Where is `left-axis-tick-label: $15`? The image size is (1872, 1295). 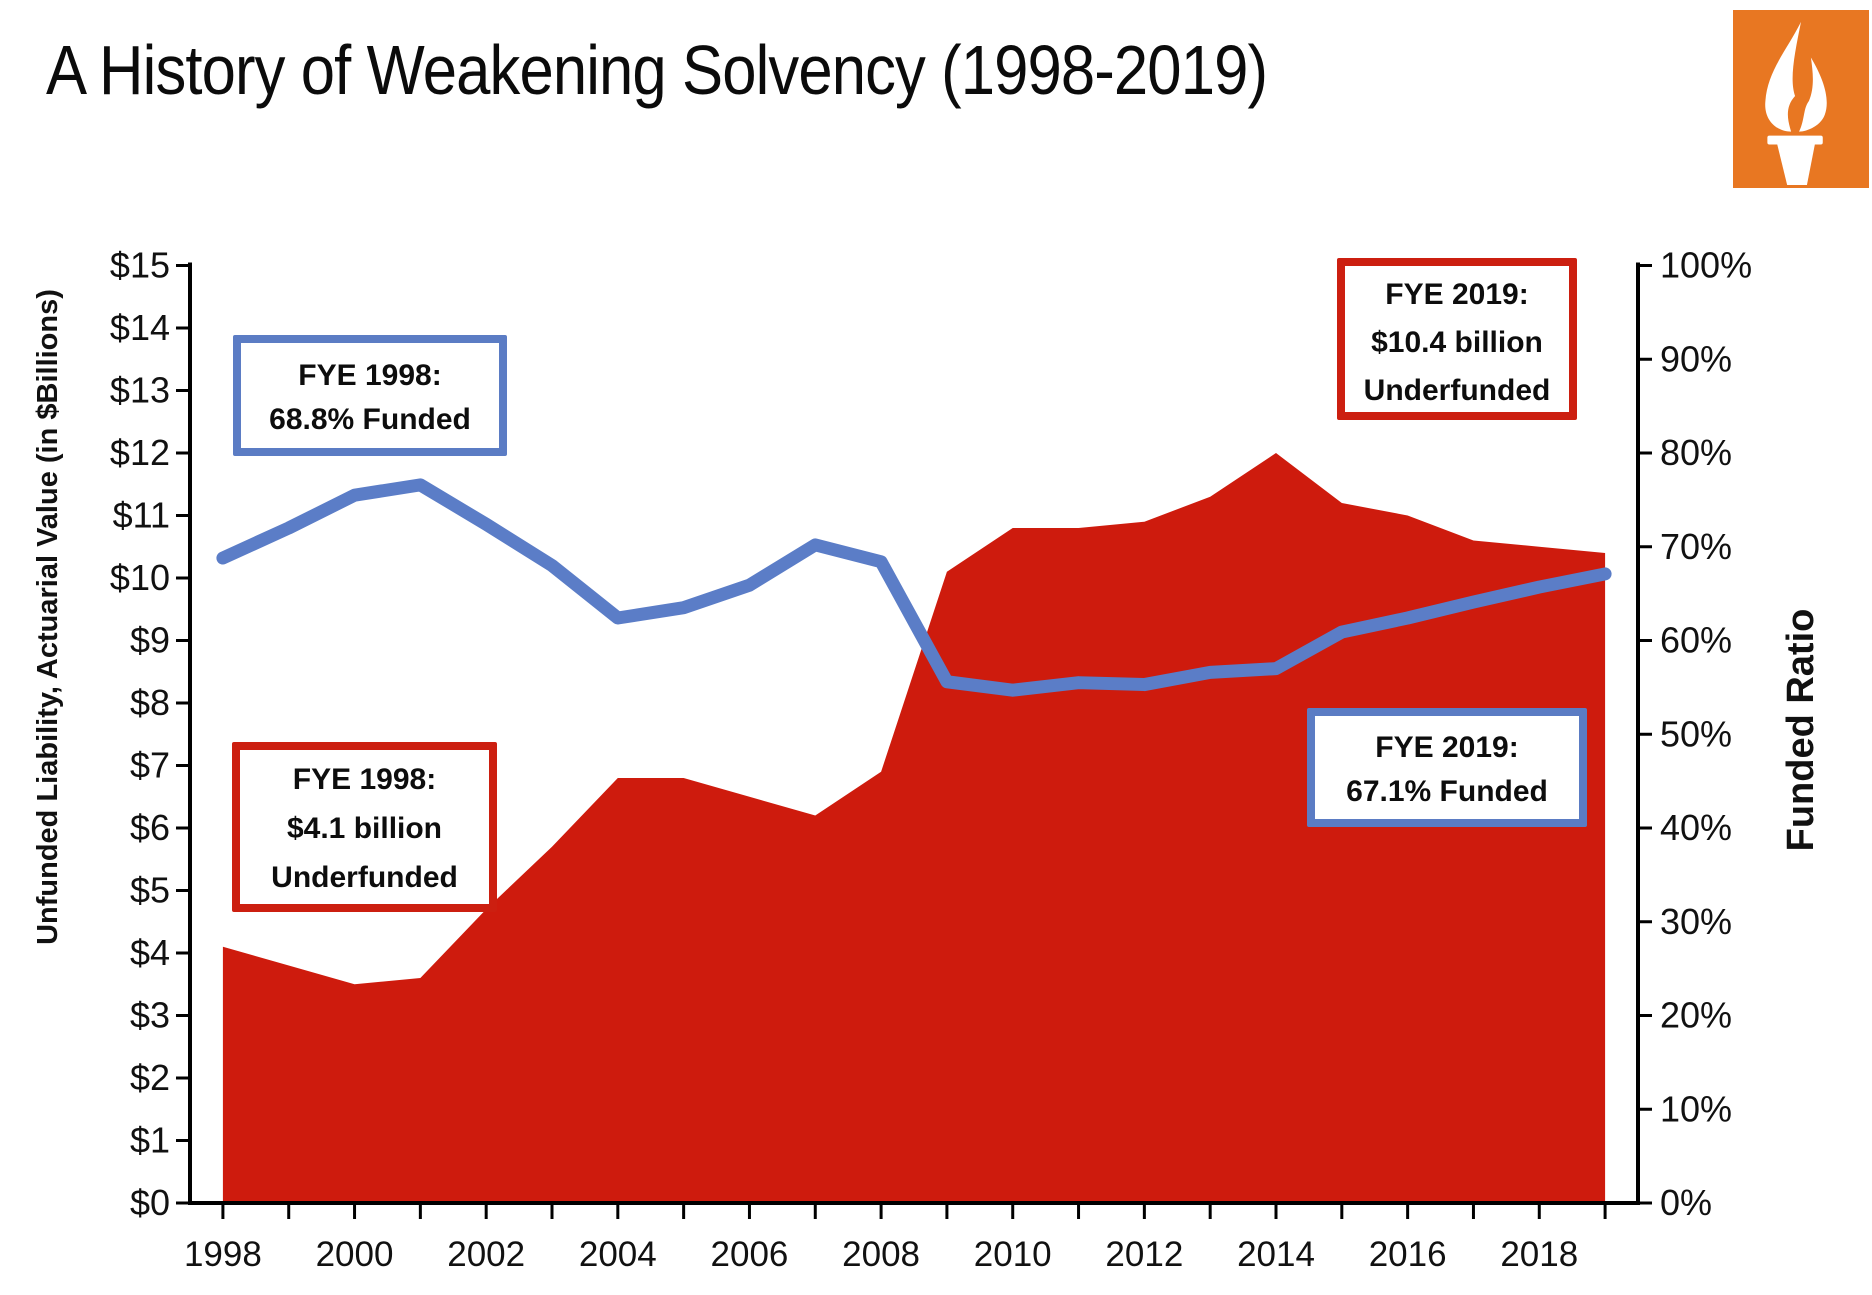 left-axis-tick-label: $15 is located at coordinates (140, 265).